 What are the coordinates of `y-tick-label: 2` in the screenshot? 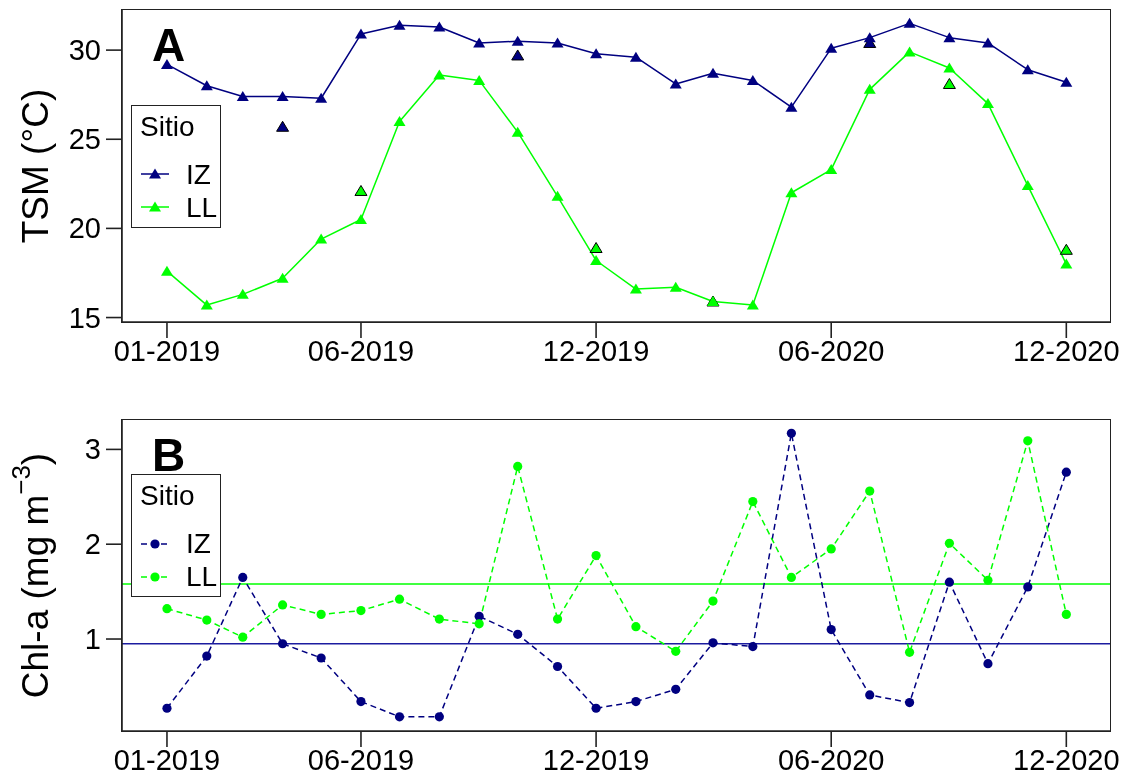 It's located at (92, 544).